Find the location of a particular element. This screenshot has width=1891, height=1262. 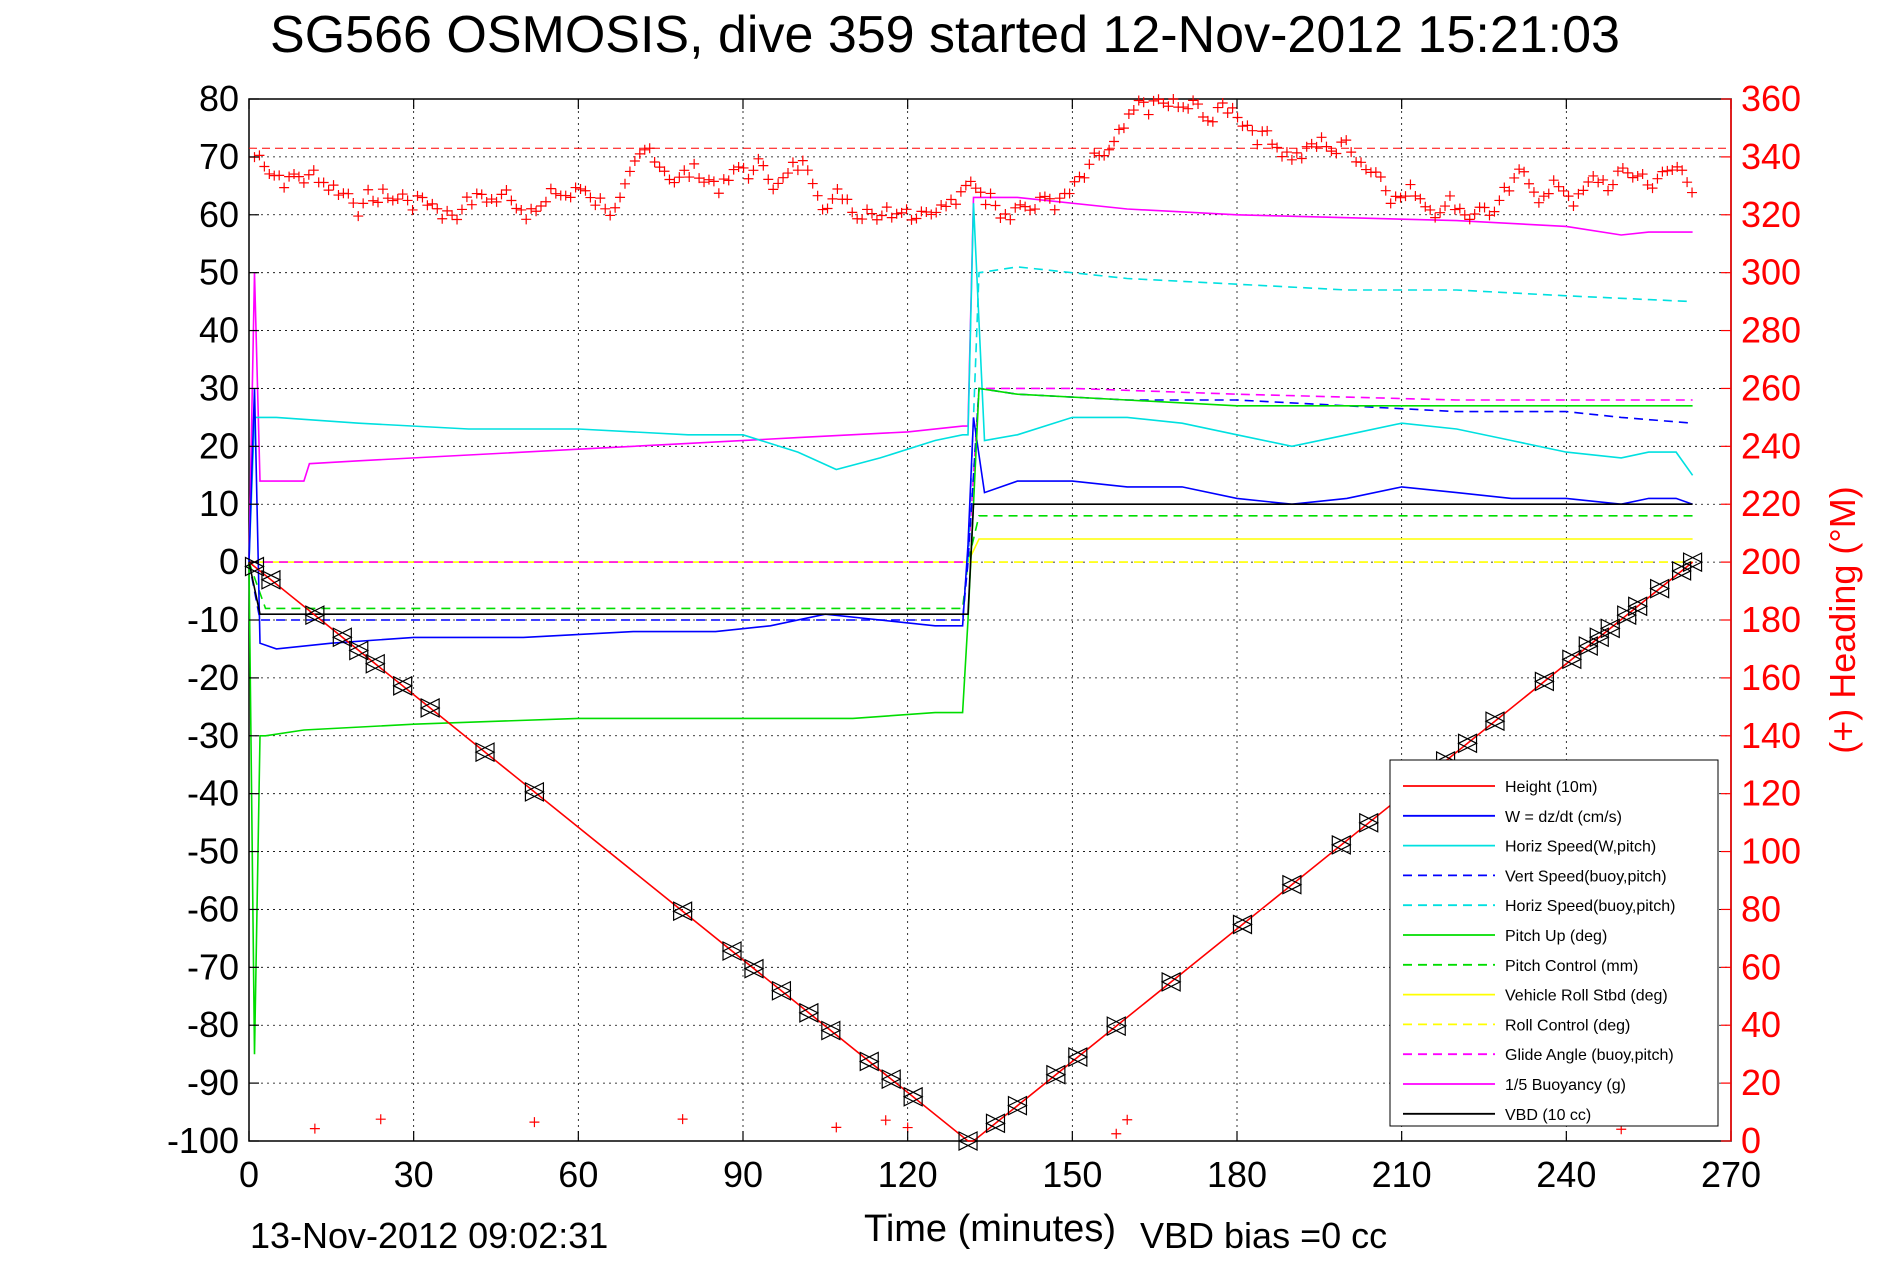

y2-tick-label: 260 is located at coordinates (1771, 387).